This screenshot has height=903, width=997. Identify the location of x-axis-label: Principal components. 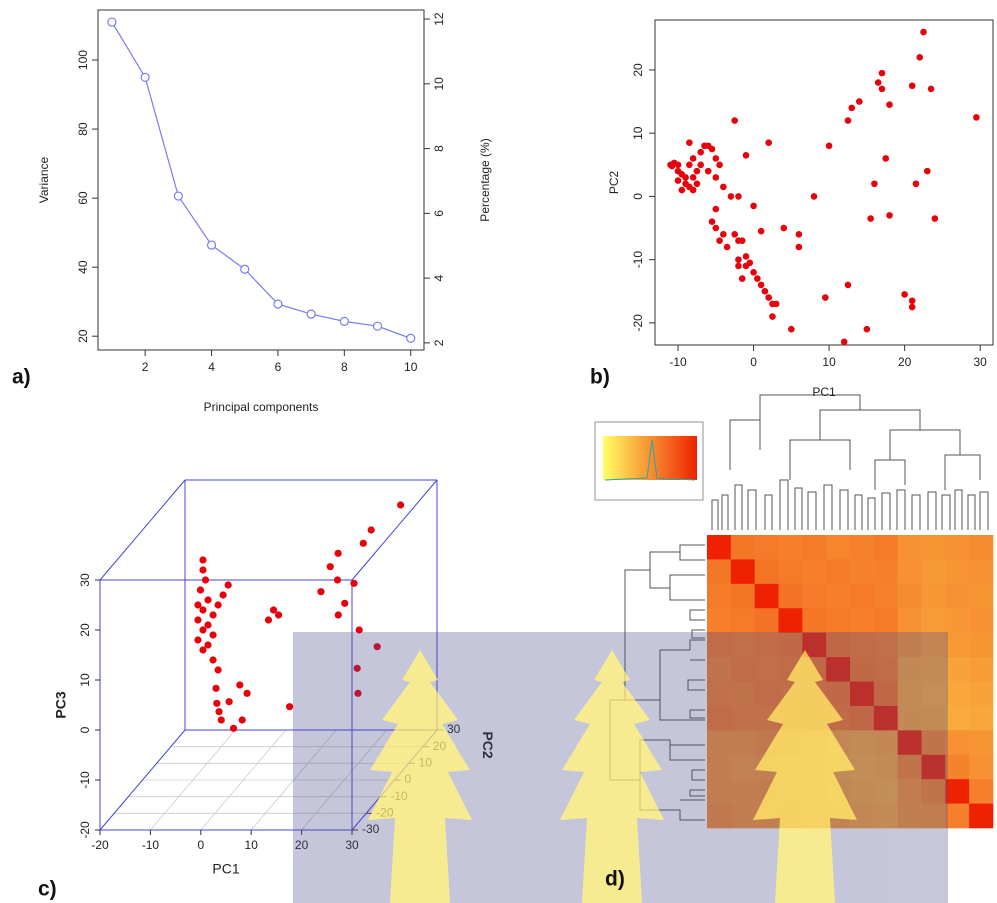
(261, 407).